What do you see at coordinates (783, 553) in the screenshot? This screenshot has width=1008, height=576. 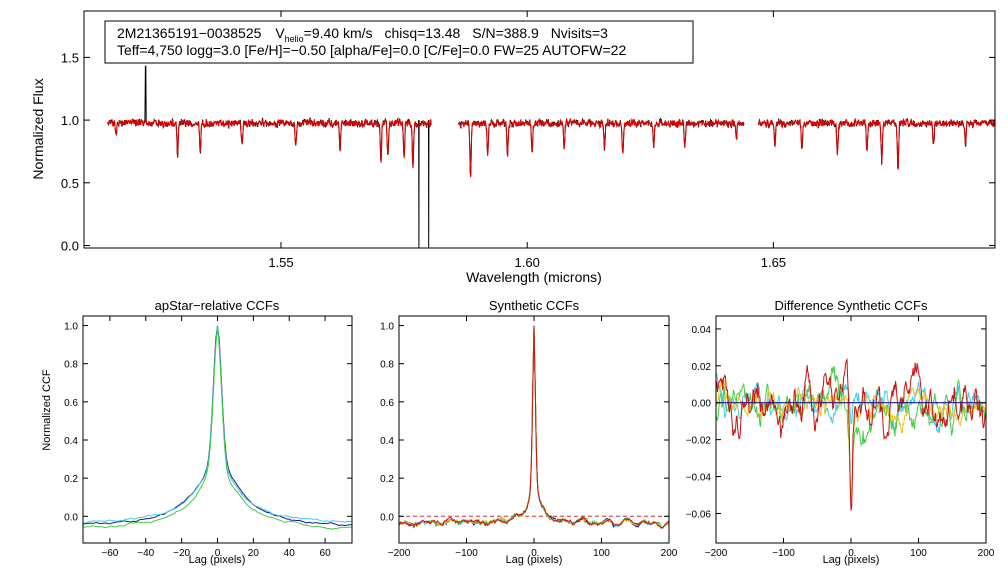 I see `difference-xtick-label: −100` at bounding box center [783, 553].